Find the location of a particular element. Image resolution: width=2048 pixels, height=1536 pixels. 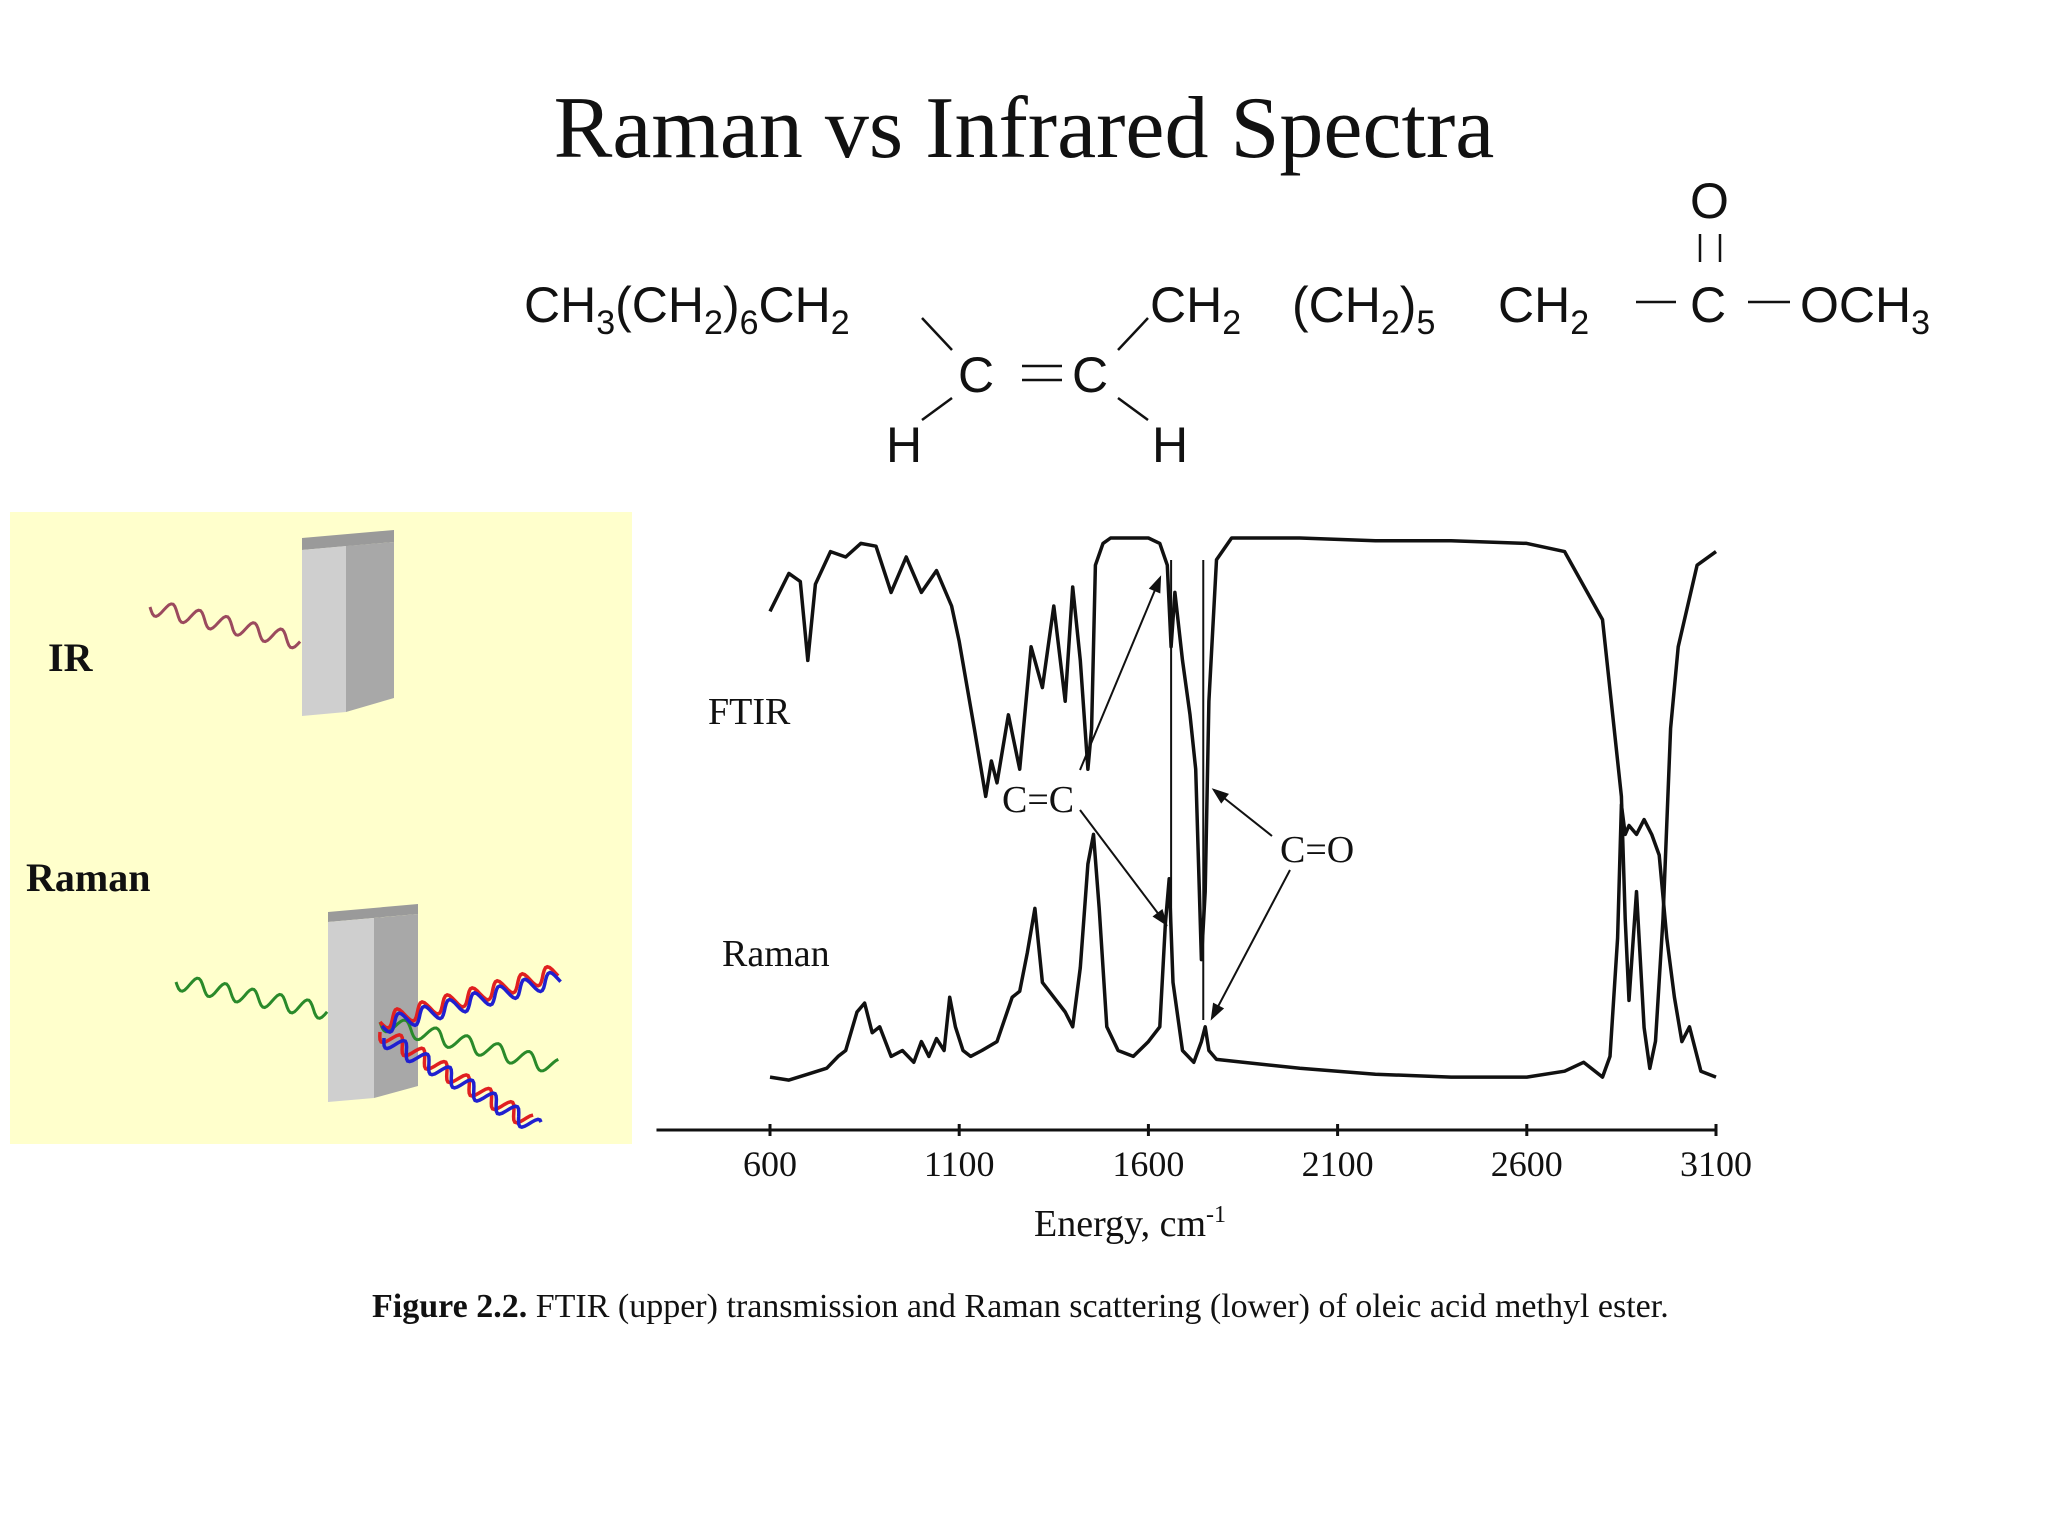

cc-arrow-to-raman is located at coordinates (1123, 867).